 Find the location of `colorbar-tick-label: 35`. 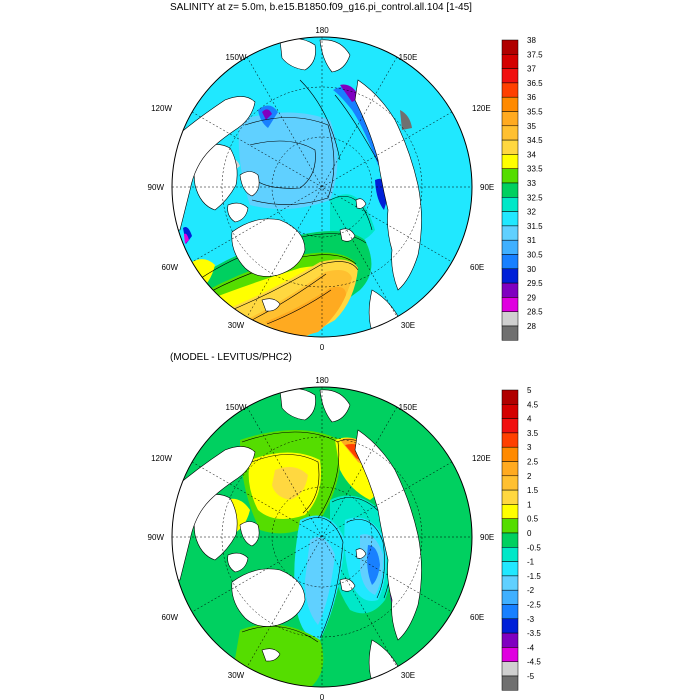

colorbar-tick-label: 35 is located at coordinates (531, 126).